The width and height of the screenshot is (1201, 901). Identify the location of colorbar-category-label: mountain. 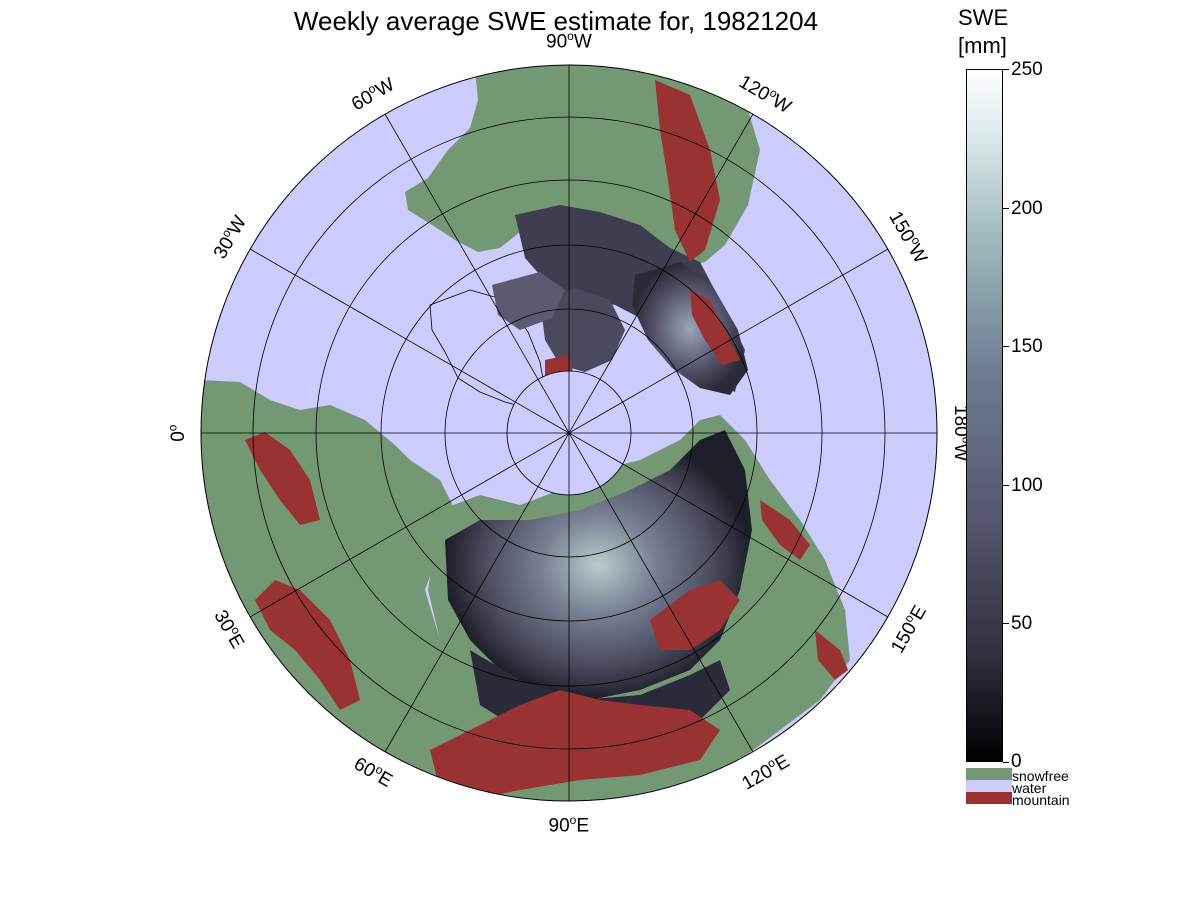
(1041, 800).